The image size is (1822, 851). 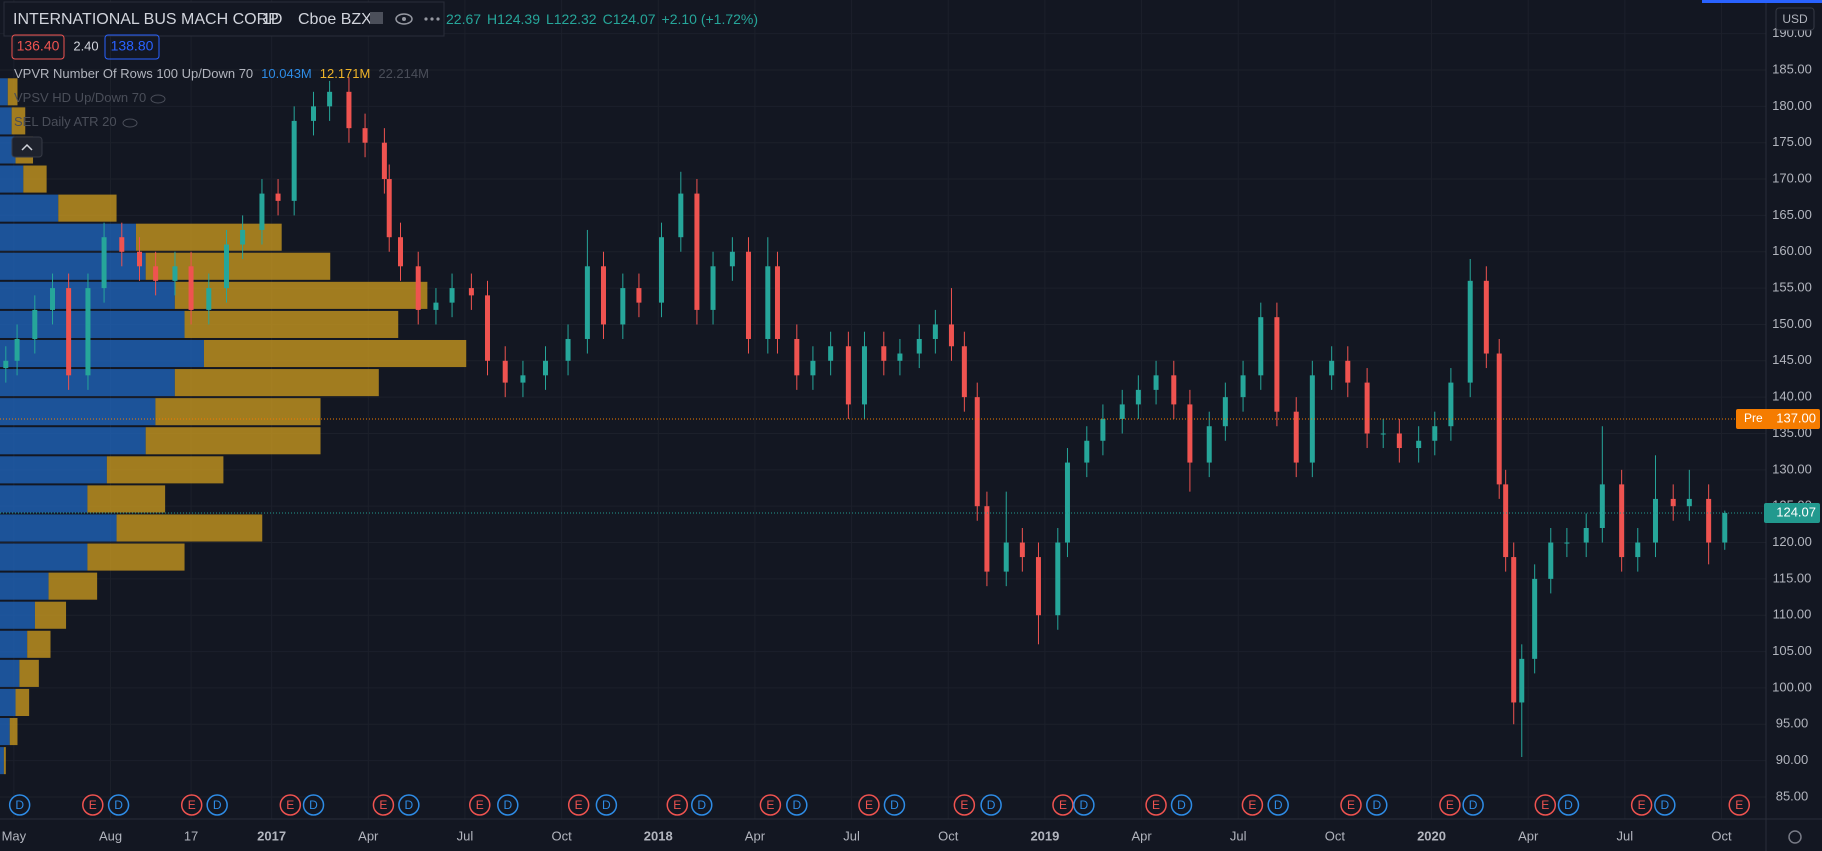 What do you see at coordinates (38, 47) in the screenshot?
I see `bid-box` at bounding box center [38, 47].